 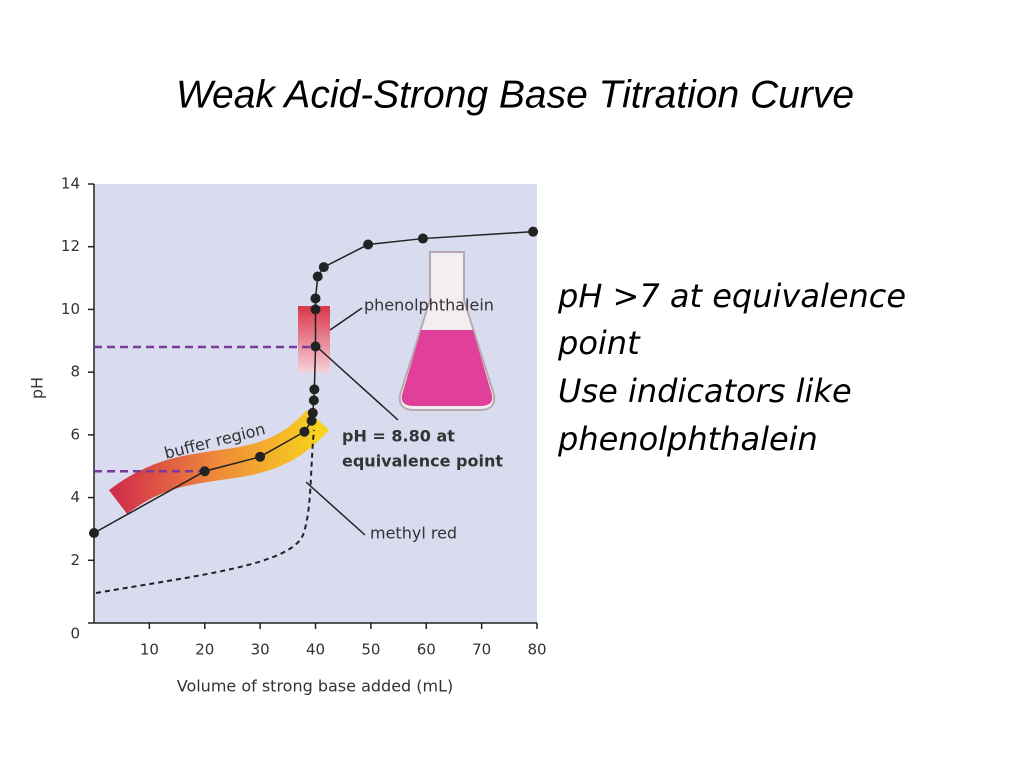 I want to click on y-tick-label: 6, so click(x=75, y=434).